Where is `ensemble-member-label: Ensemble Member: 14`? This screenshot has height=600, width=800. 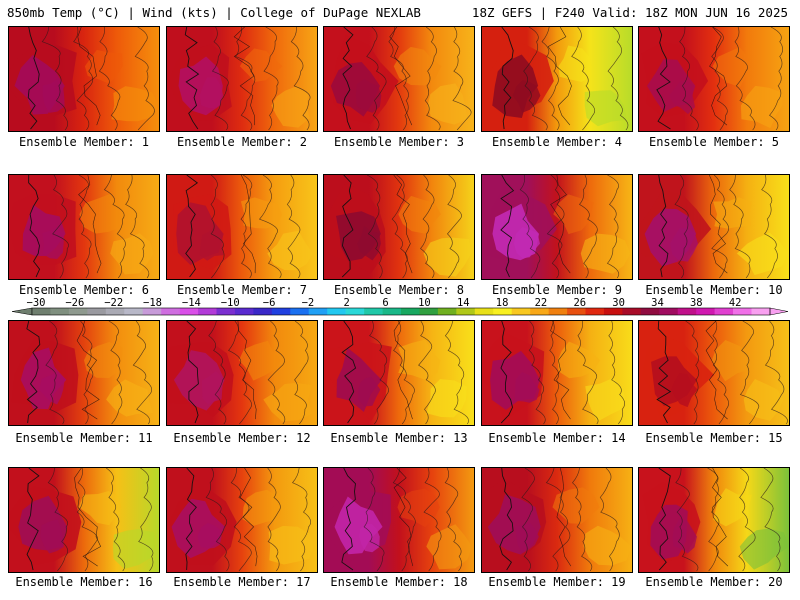 ensemble-member-label: Ensemble Member: 14 is located at coordinates (557, 438).